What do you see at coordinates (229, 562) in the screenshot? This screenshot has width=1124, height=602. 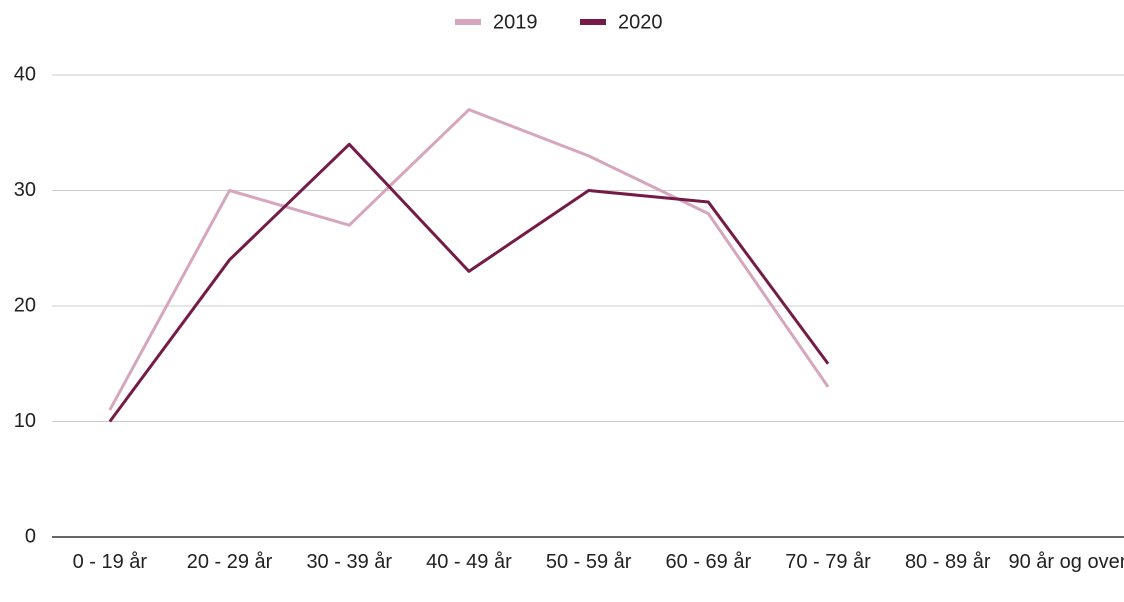 I see `x-tick-label: 20 - 29 år` at bounding box center [229, 562].